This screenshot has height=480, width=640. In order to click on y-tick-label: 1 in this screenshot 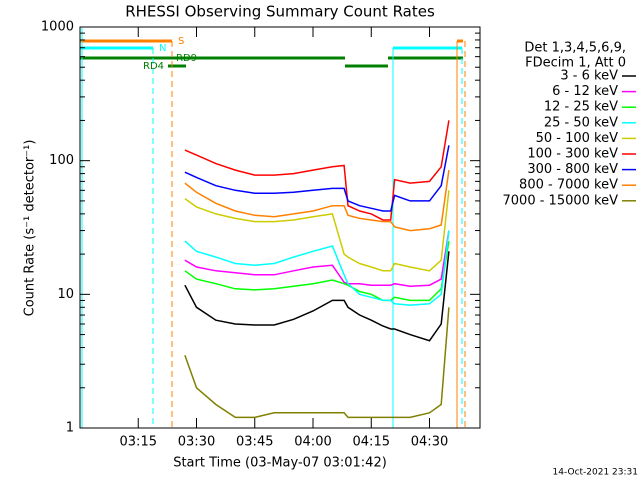, I will do `click(70, 428)`.